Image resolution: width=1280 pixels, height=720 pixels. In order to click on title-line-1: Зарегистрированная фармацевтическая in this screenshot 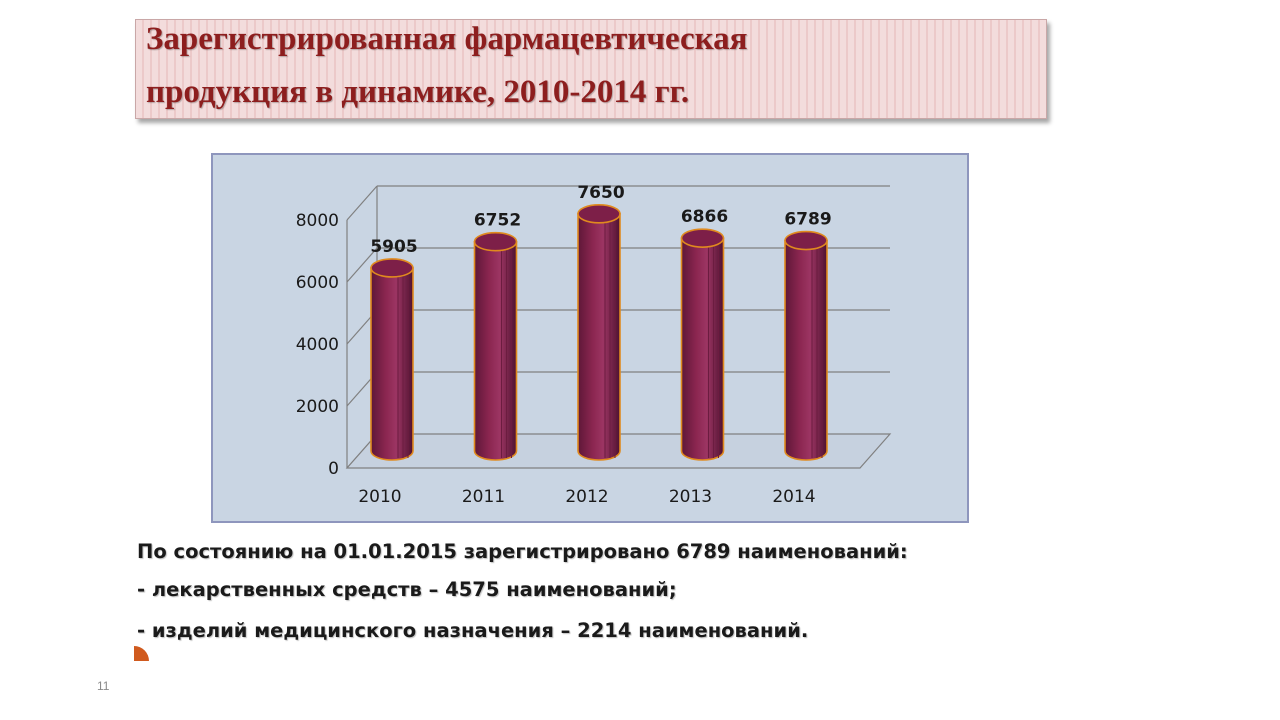, I will do `click(447, 39)`.